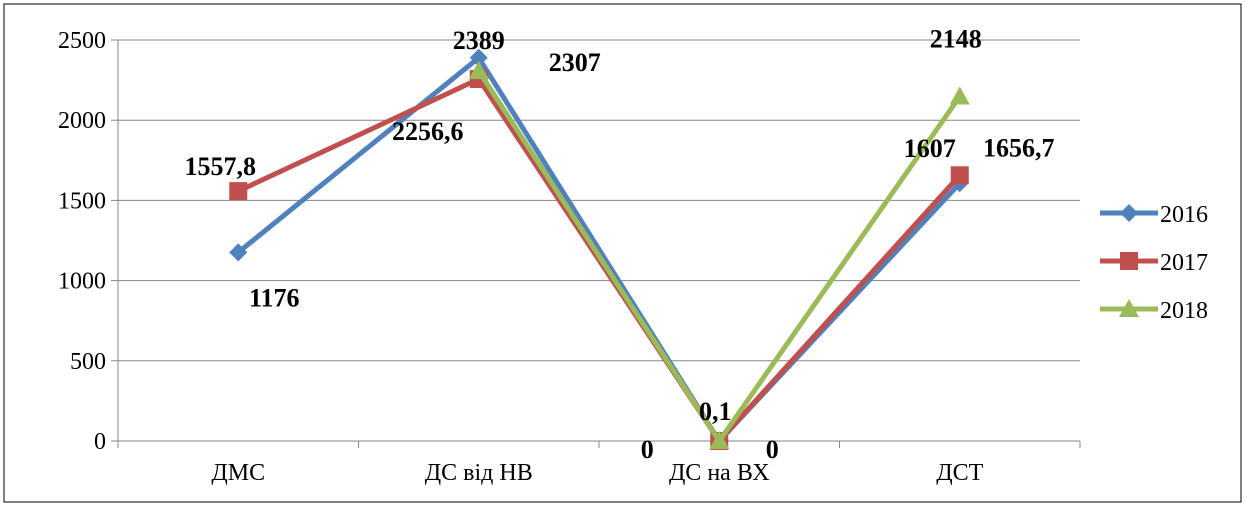 The height and width of the screenshot is (506, 1245). I want to click on legend-marker-2018, so click(1129, 308).